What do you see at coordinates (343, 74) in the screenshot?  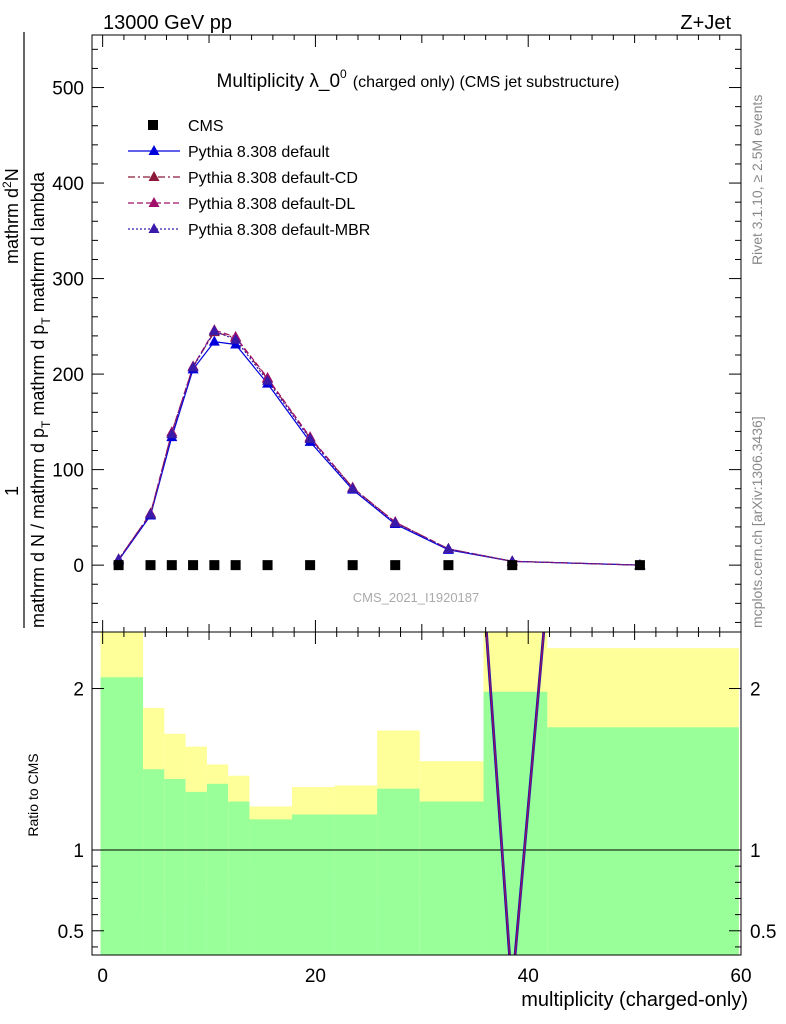 I see `plot-title-sup: 0` at bounding box center [343, 74].